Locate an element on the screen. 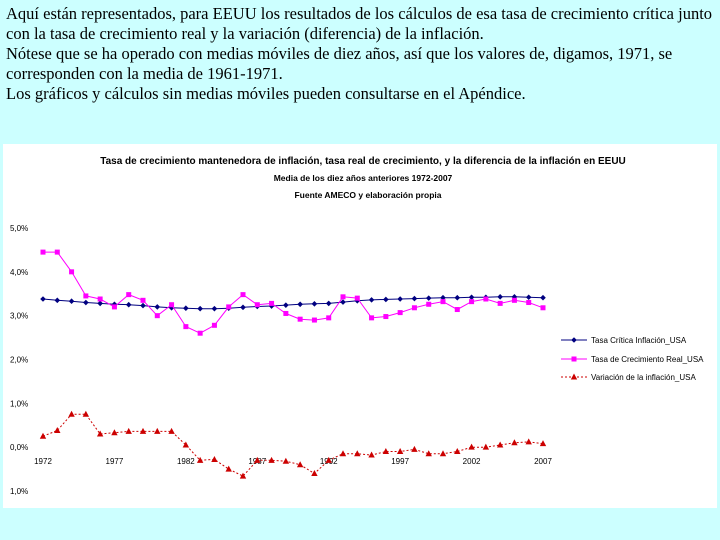 The width and height of the screenshot is (720, 540). y-tick-label: 2,0% is located at coordinates (19, 360).